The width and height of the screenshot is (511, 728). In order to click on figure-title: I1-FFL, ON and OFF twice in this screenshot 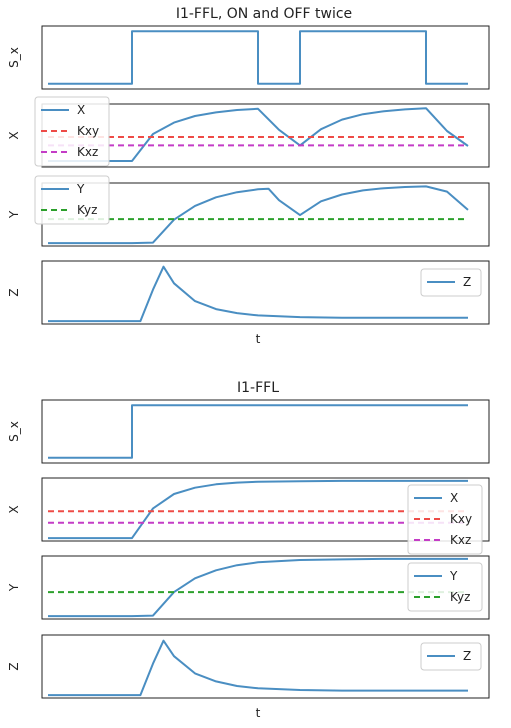, I will do `click(264, 14)`.